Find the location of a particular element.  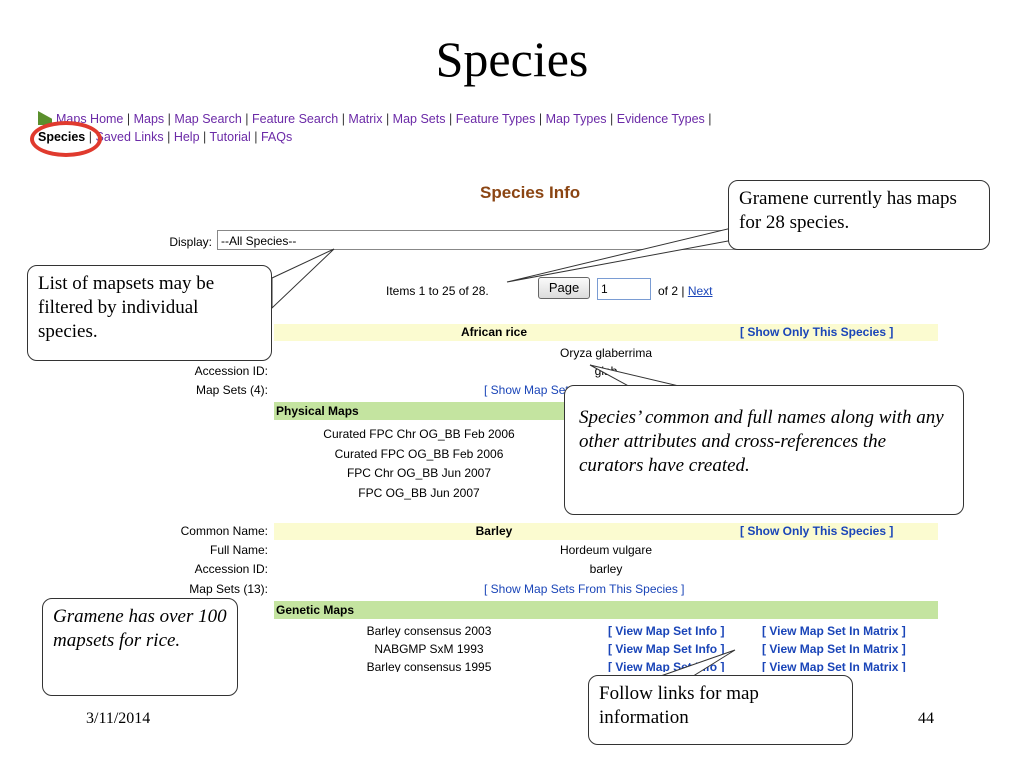

species-row-barley is located at coordinates (606, 531).